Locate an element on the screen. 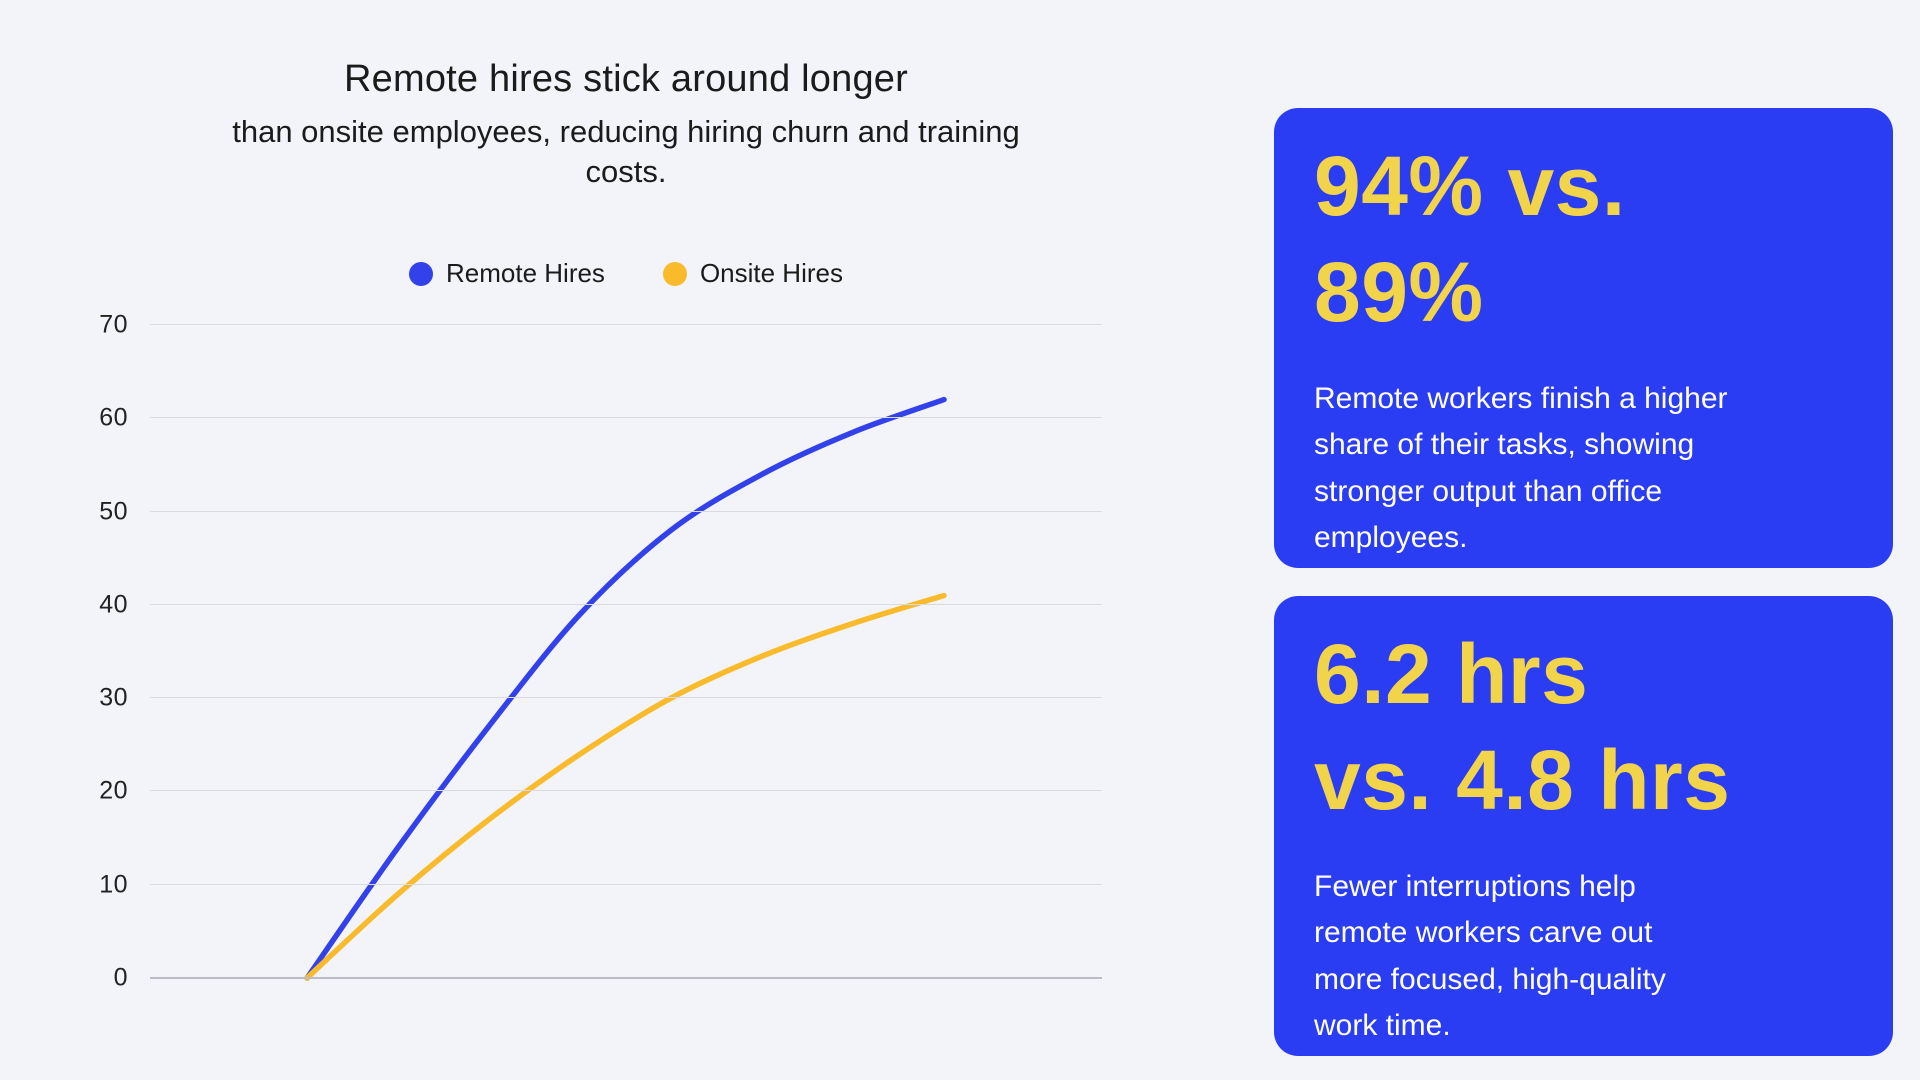  chart-legend: Remote Hires Onsite Hires is located at coordinates (626, 273).